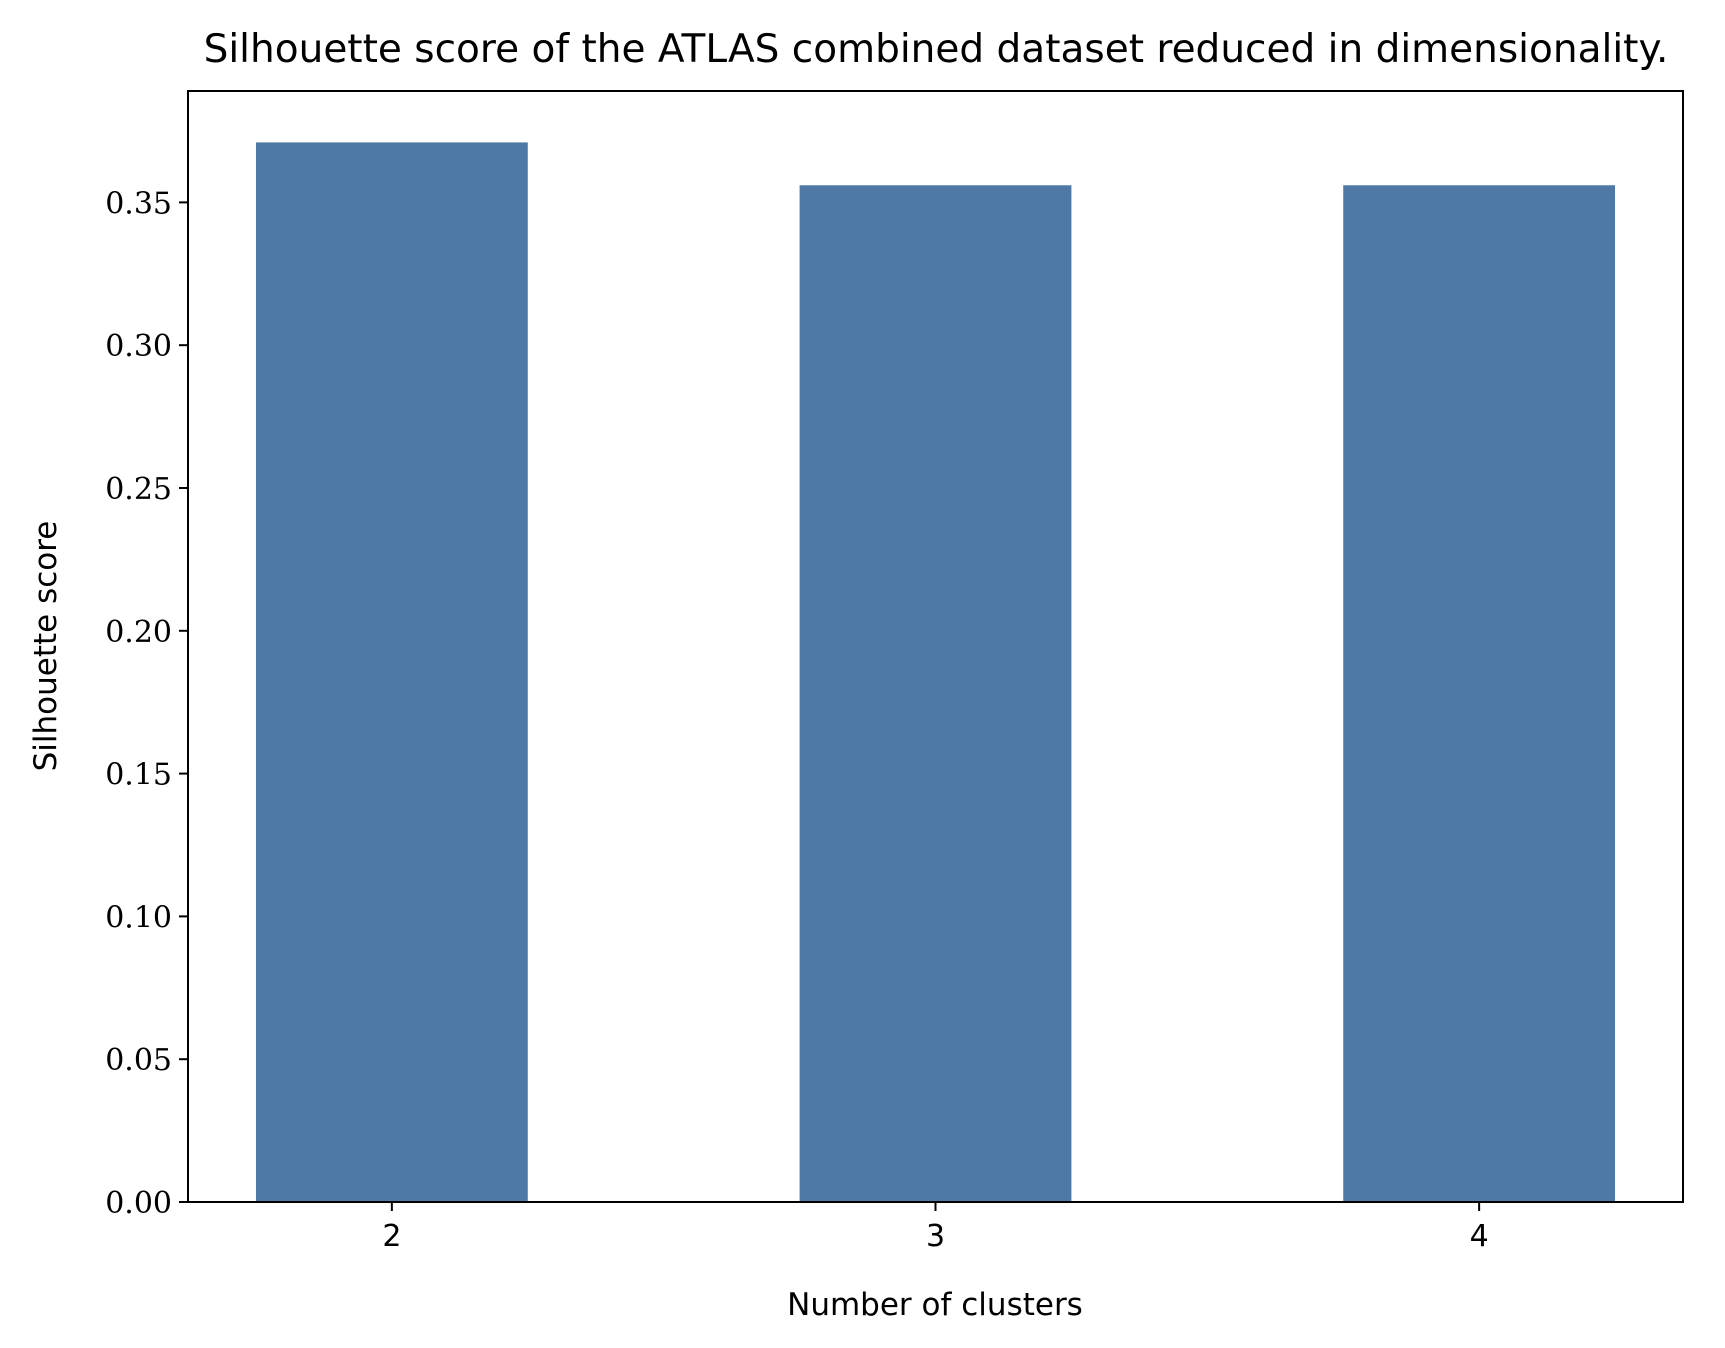 The image size is (1725, 1348). What do you see at coordinates (1479, 1236) in the screenshot?
I see `x-tick-label: 4` at bounding box center [1479, 1236].